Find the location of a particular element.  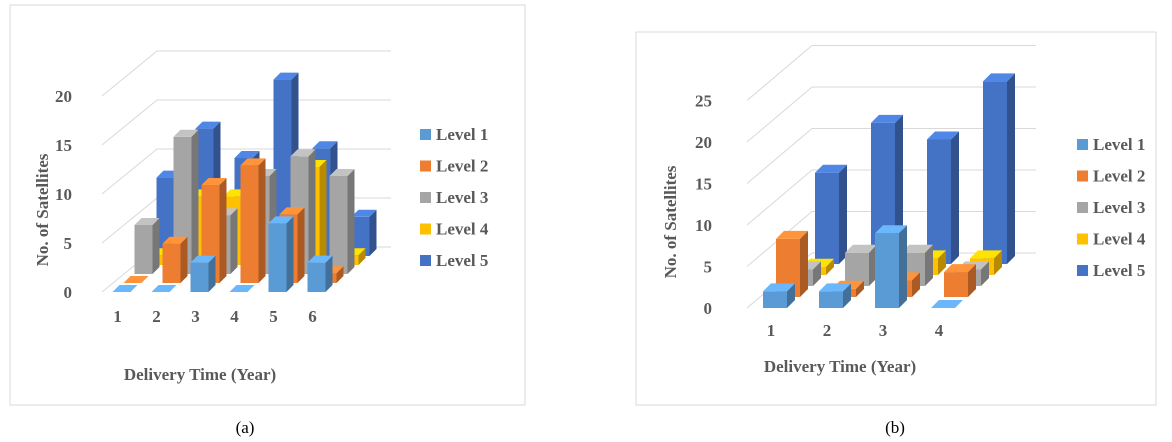

x-tick-label: 3 is located at coordinates (883, 330).